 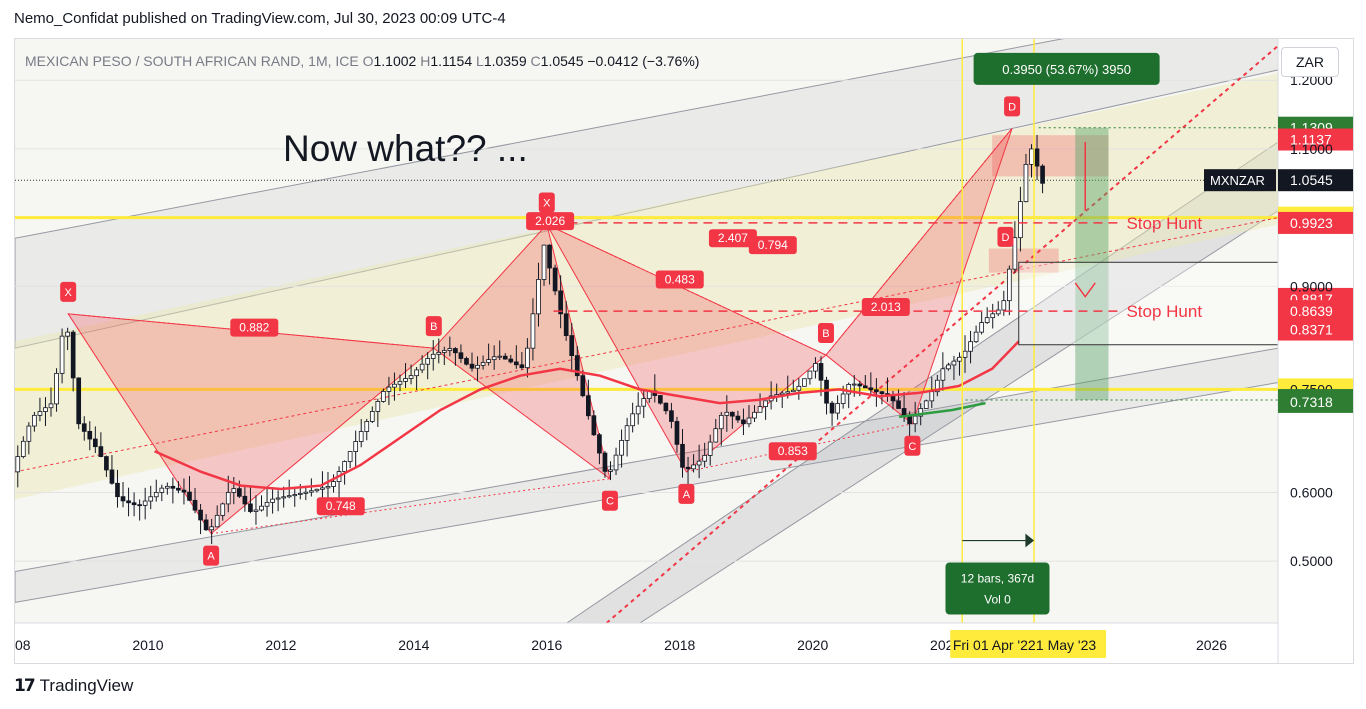 I want to click on price-label: 1.0545, so click(x=1311, y=180).